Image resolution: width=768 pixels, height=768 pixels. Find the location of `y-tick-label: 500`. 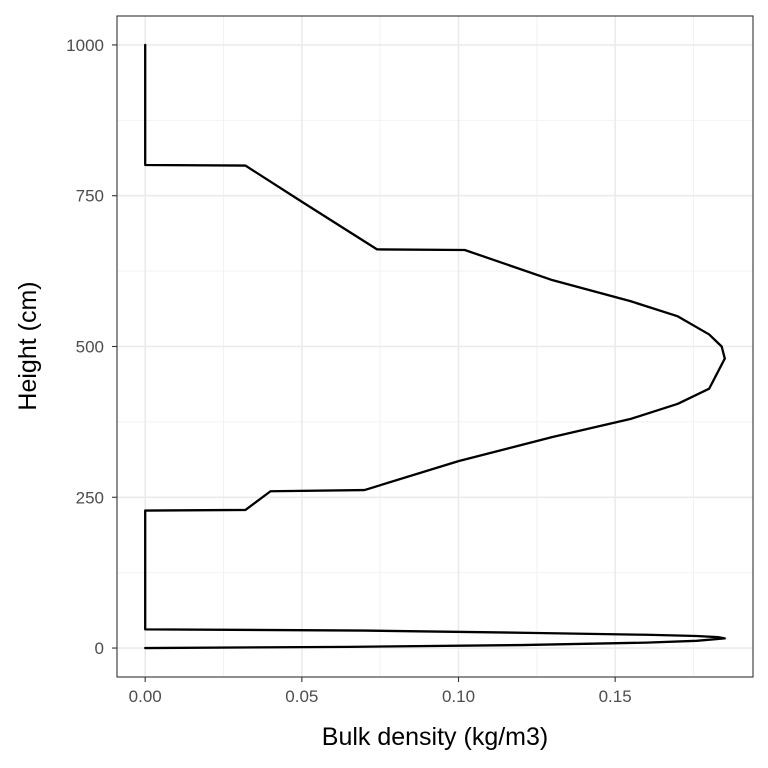

y-tick-label: 500 is located at coordinates (90, 347).